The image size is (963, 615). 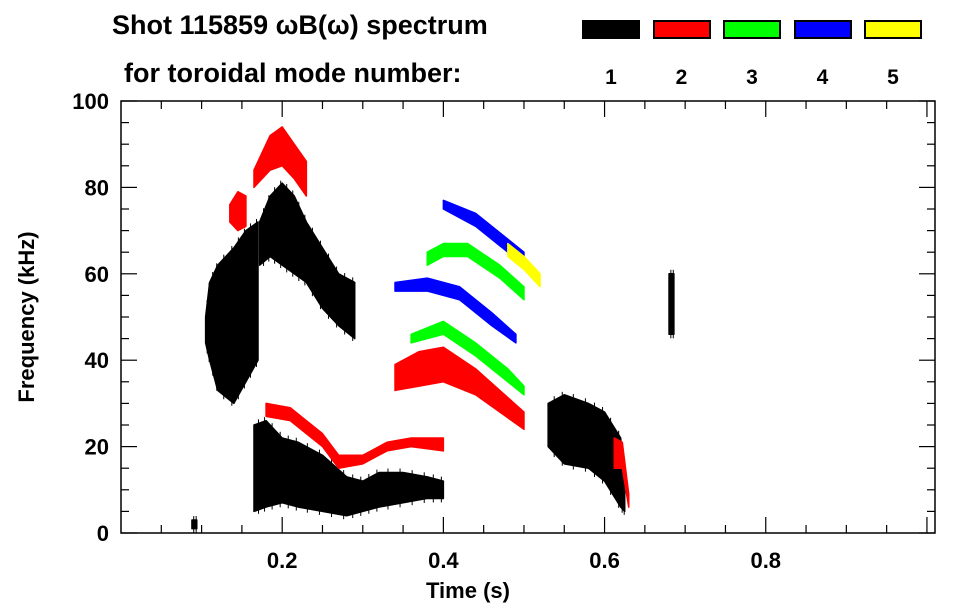 I want to click on chart-title: Shot 115859 ωB(ω) spectrum, so click(x=300, y=25).